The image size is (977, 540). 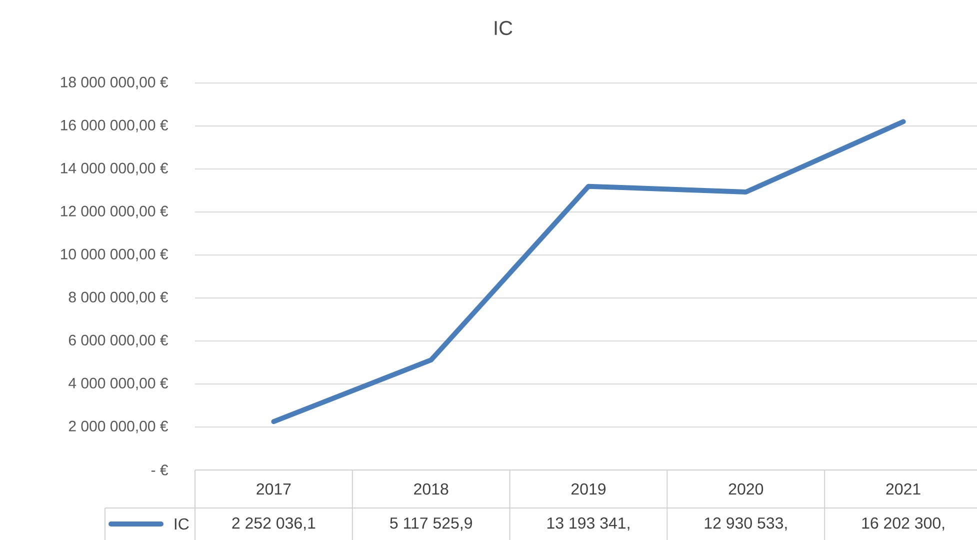 What do you see at coordinates (903, 524) in the screenshot?
I see `data-label: 16 202 300,` at bounding box center [903, 524].